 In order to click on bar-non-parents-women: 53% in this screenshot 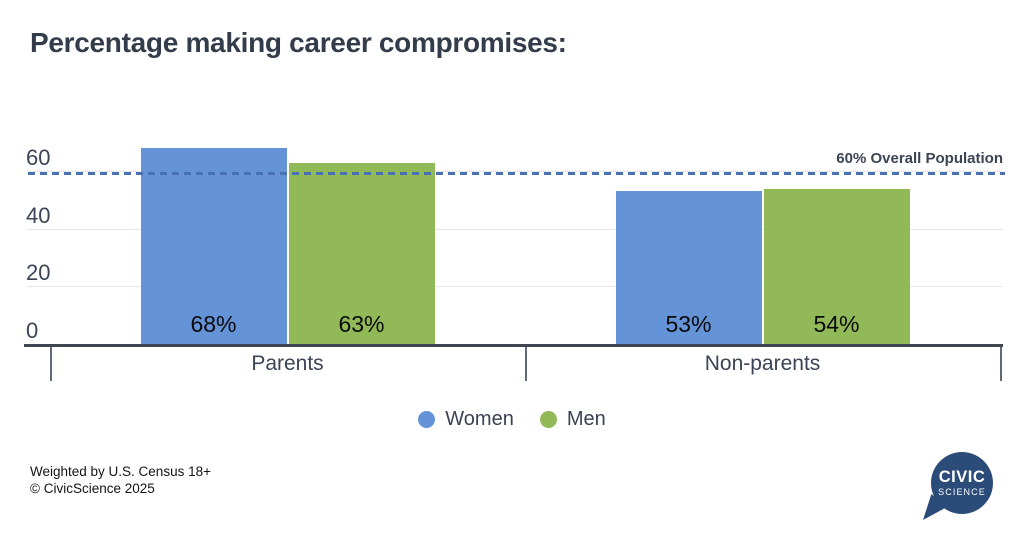, I will do `click(688, 267)`.